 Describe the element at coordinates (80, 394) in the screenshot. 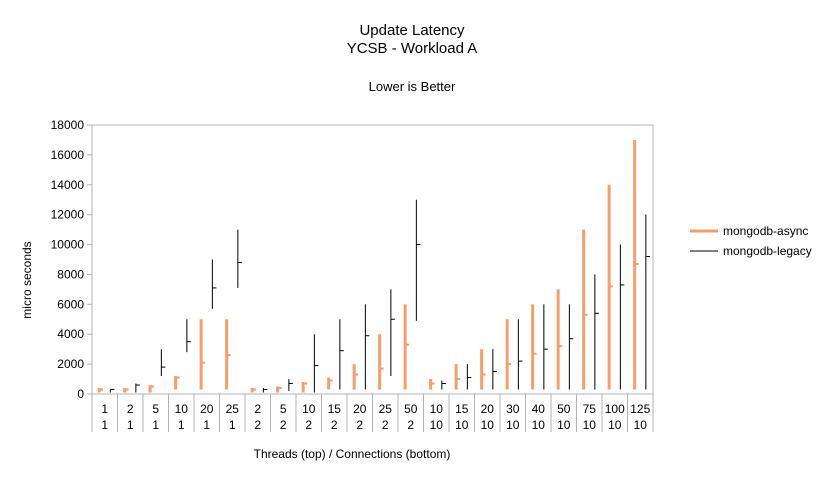

I see `y-tick-label: 0` at that location.